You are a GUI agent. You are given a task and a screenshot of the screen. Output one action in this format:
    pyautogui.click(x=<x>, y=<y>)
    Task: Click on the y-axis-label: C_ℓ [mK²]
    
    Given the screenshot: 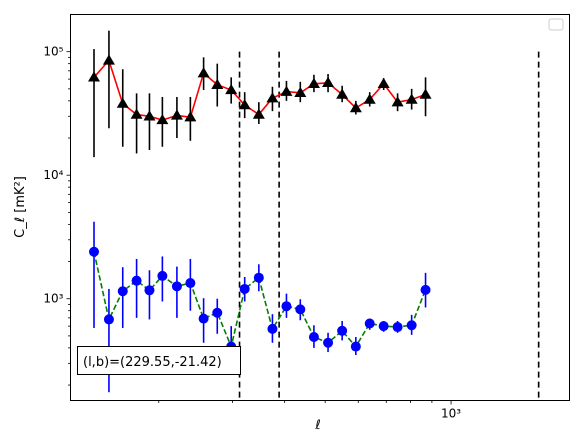 What is the action you would take?
    pyautogui.click(x=20, y=207)
    